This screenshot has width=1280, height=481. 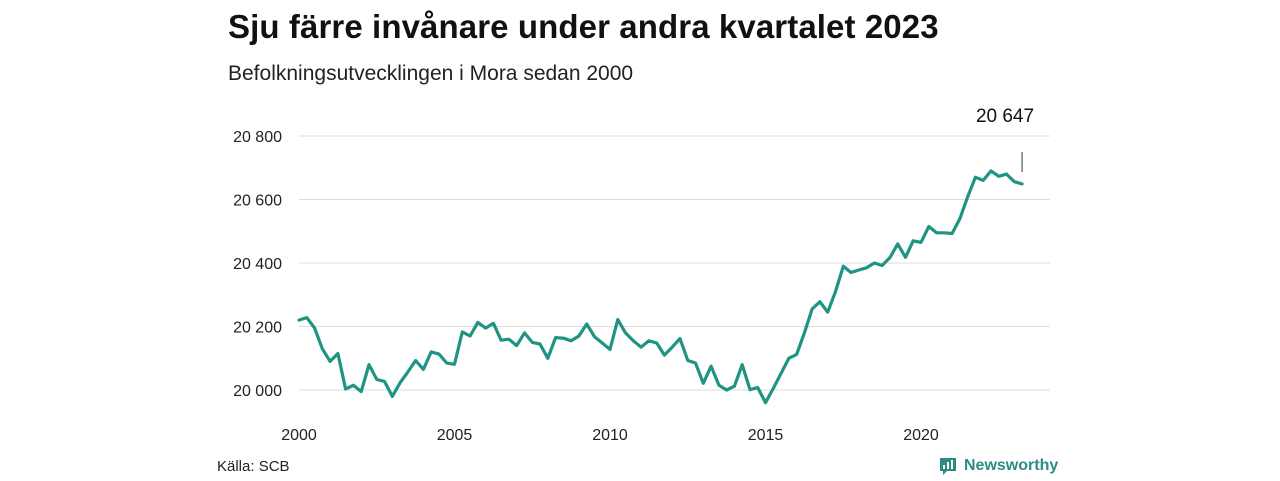 I want to click on x-tick-label: 2000, so click(x=299, y=435).